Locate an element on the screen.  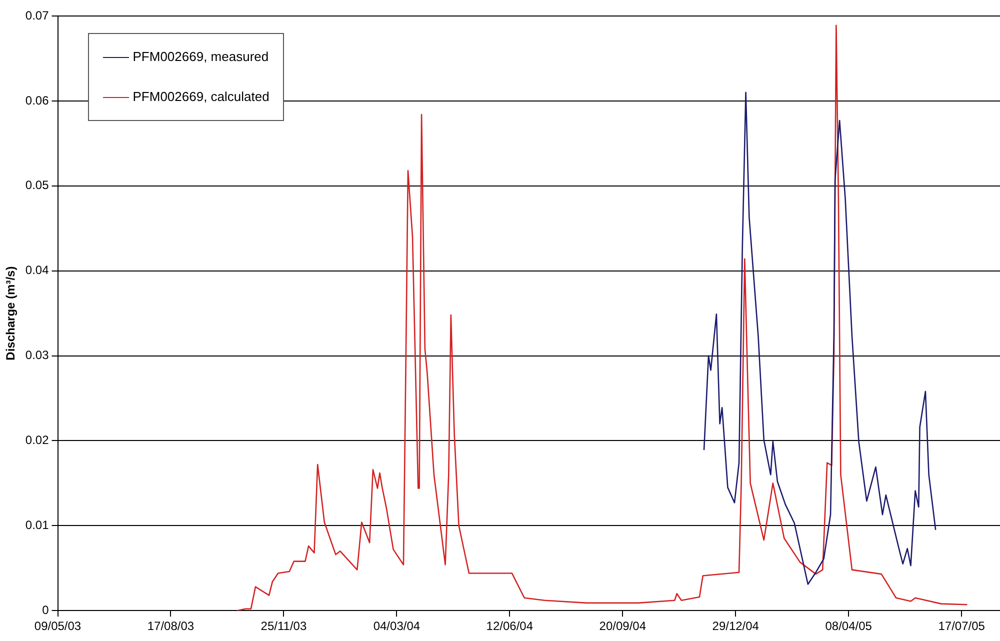
x-tick-label: 20/09/04 is located at coordinates (622, 626).